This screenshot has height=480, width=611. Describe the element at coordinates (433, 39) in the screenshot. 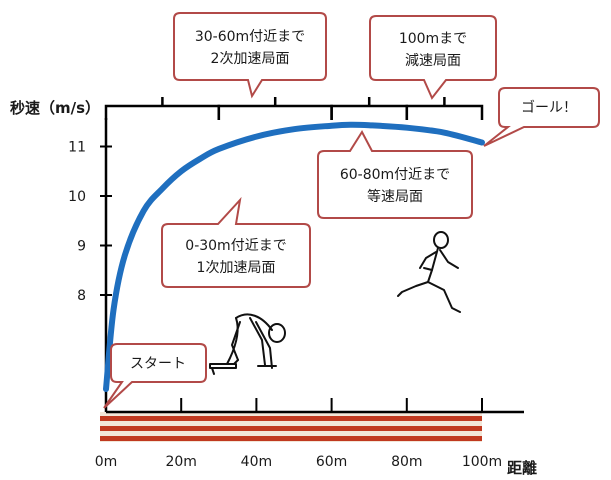

I see `phase4-callout-line1: 100mまで` at that location.